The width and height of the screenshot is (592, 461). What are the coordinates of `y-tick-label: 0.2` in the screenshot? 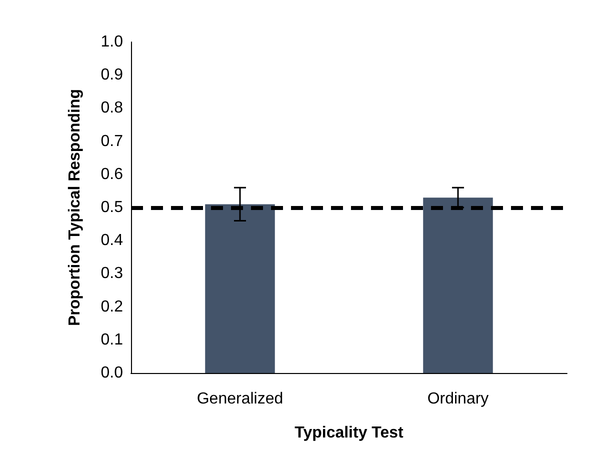 It's located at (112, 307).